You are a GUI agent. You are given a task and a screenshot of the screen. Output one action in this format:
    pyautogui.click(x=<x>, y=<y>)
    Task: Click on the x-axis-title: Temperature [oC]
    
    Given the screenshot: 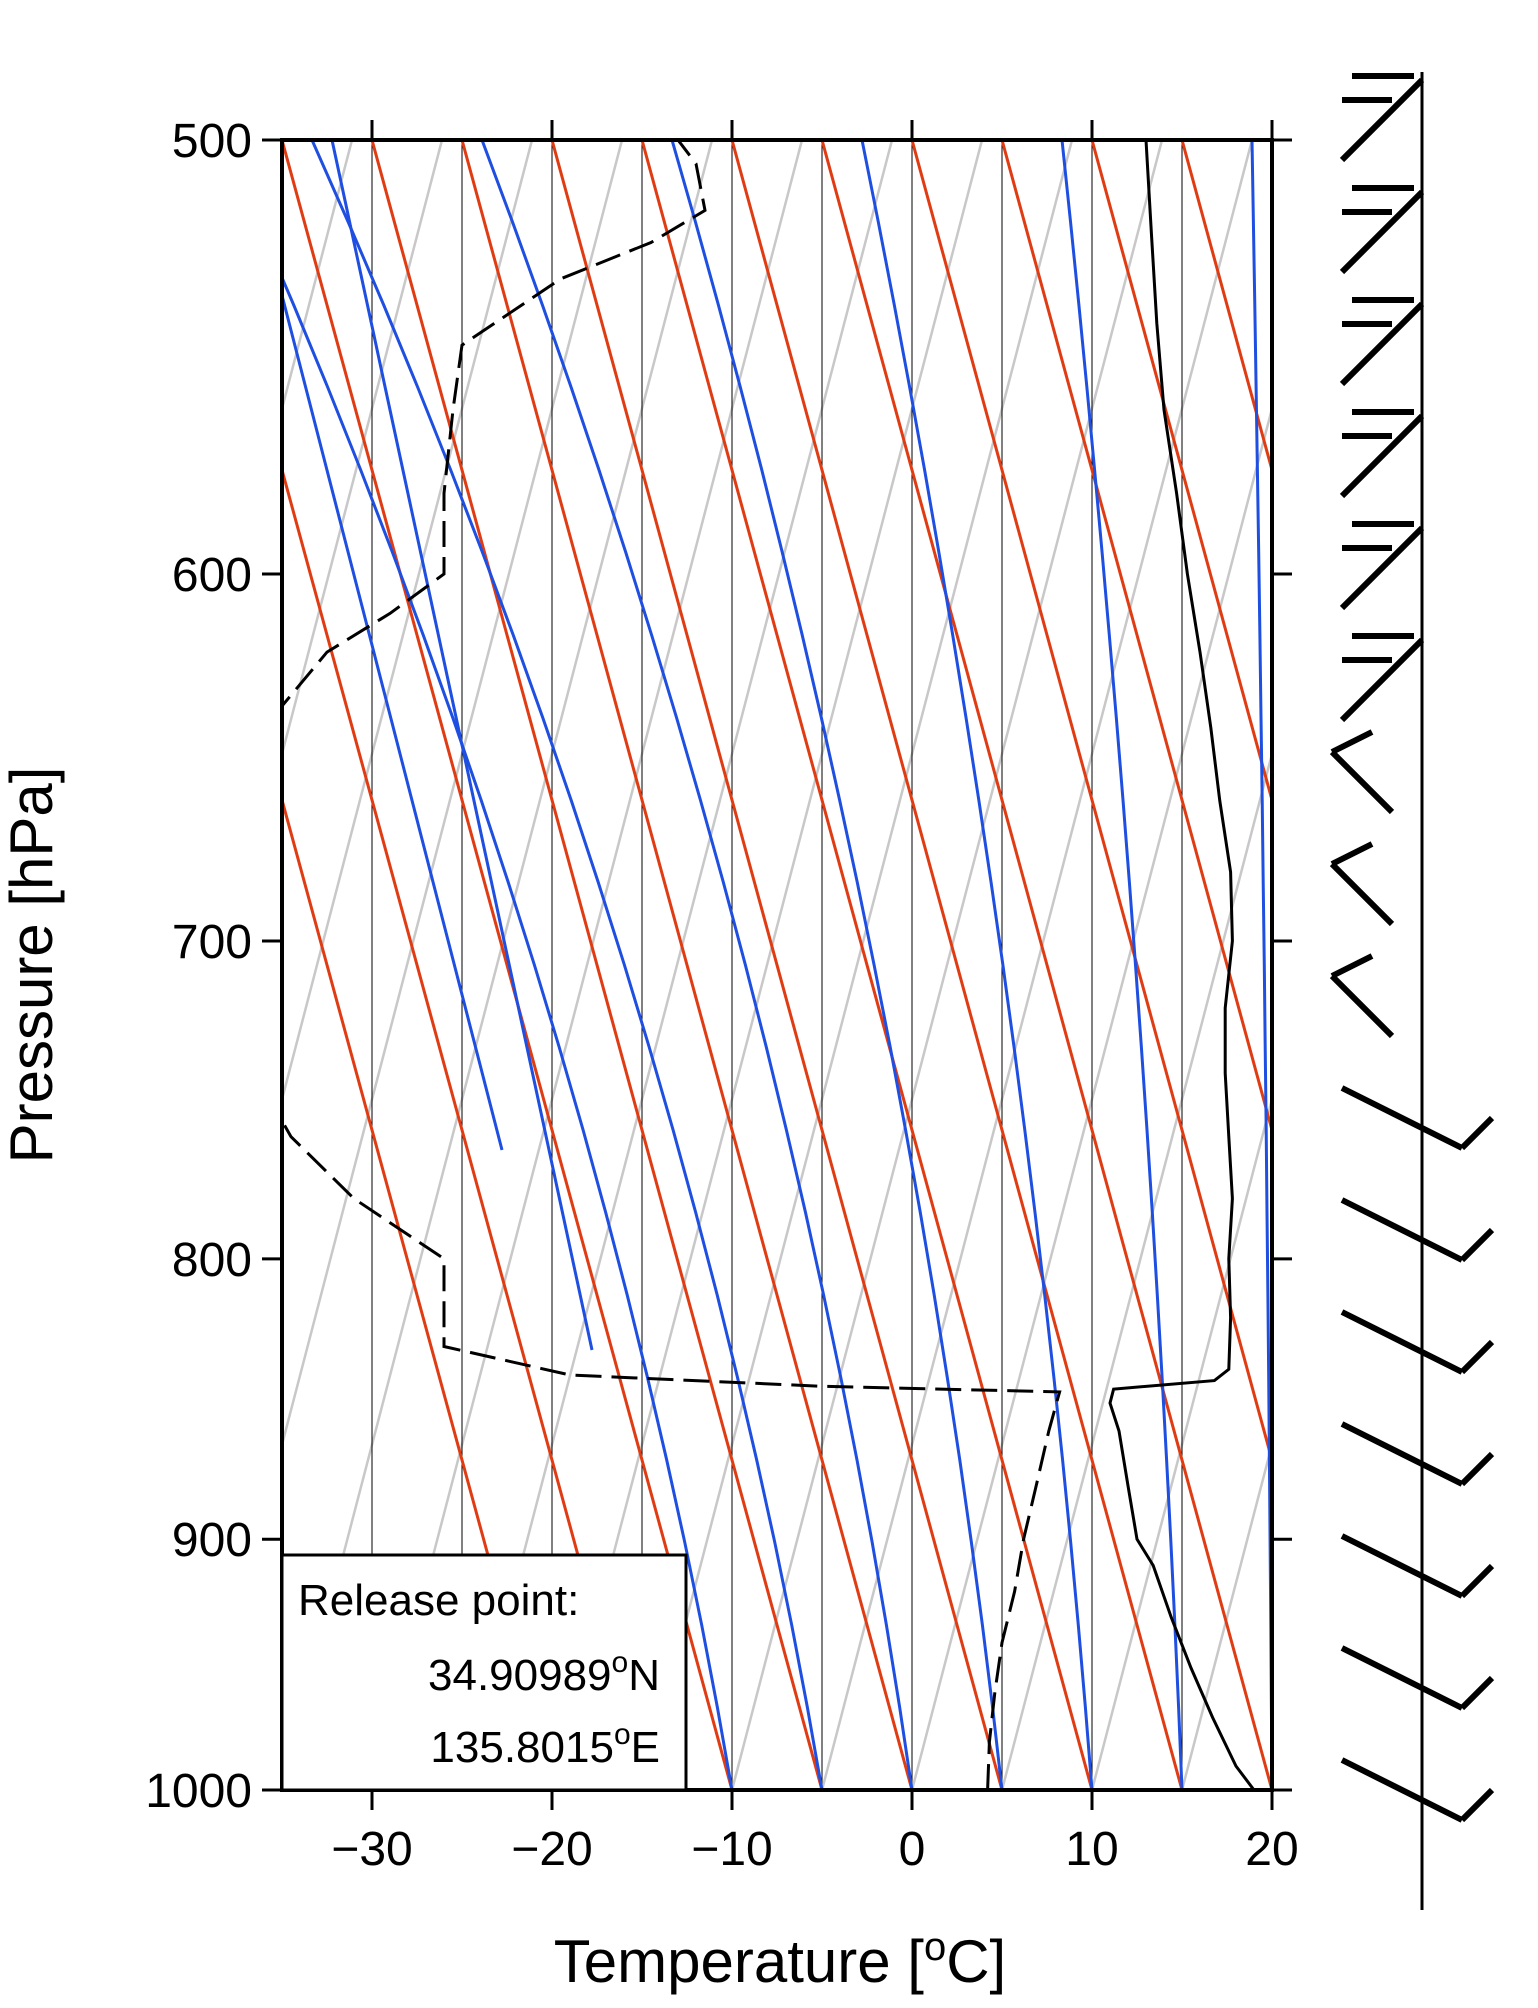 What is the action you would take?
    pyautogui.click(x=780, y=1960)
    